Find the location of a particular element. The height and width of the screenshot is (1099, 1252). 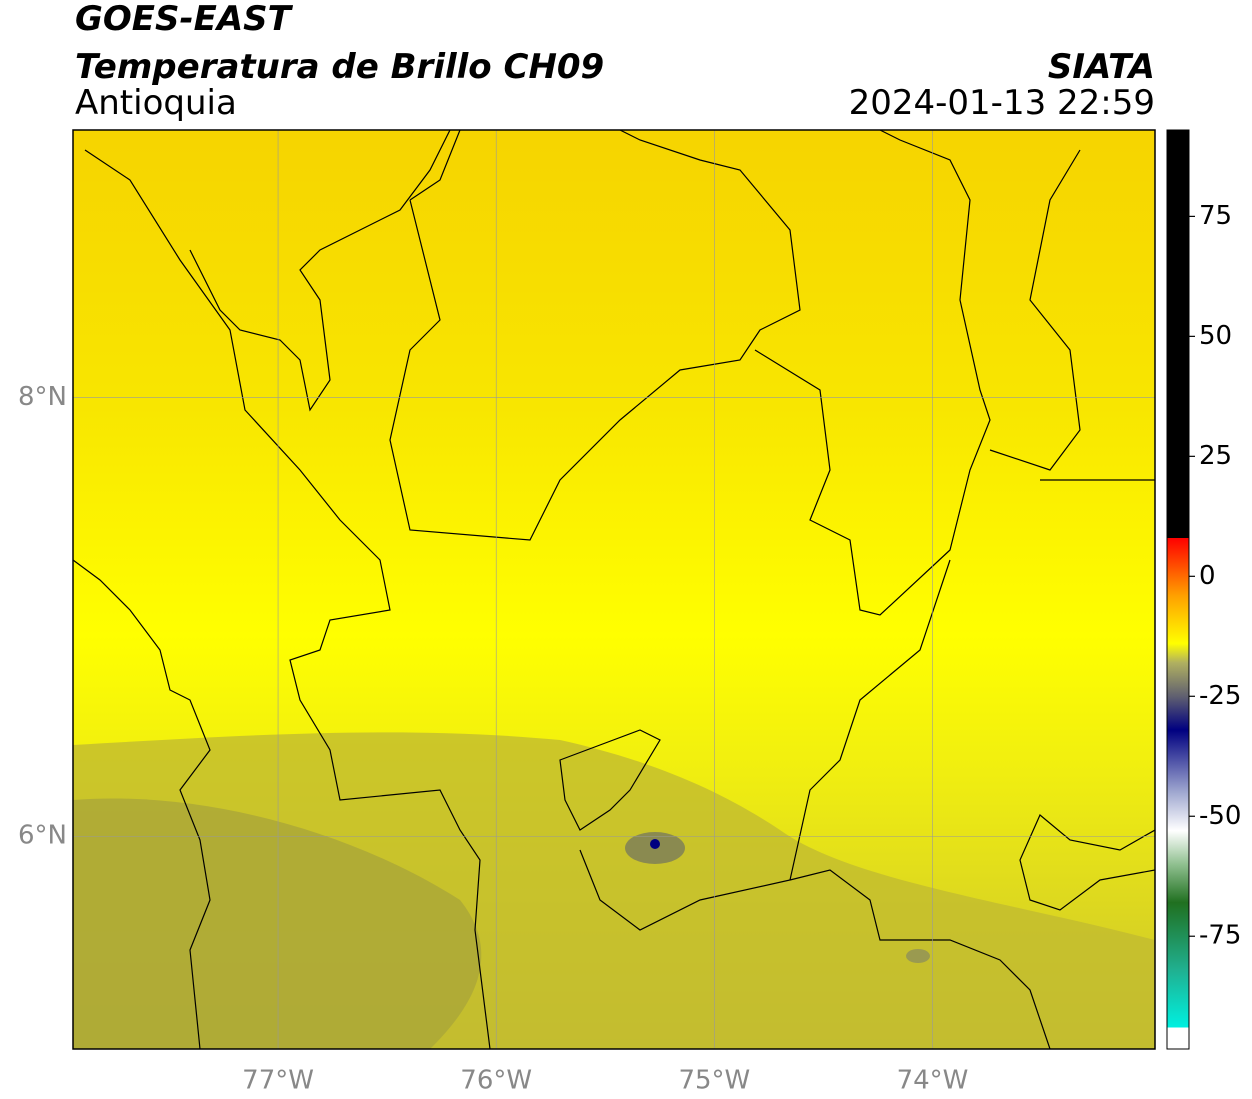

colorbar-tick-label: 0 is located at coordinates (1207, 576).